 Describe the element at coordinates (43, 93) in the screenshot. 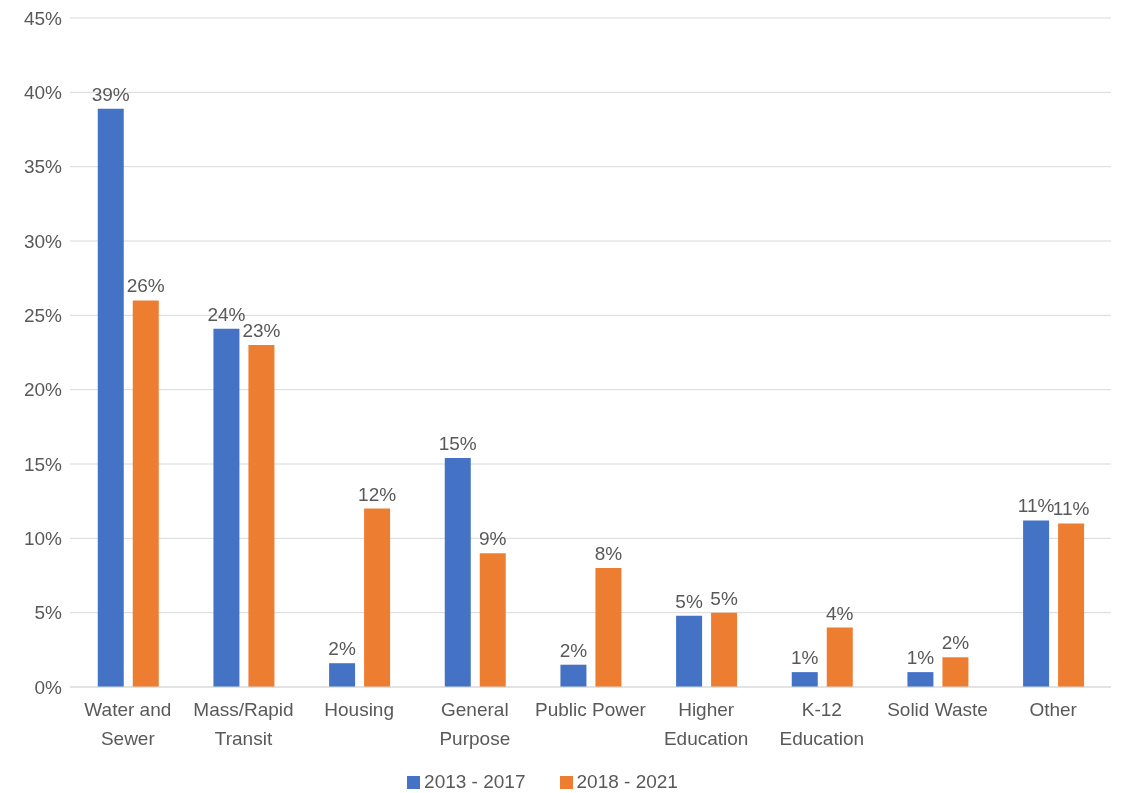

I see `y-tick-label: 40%` at that location.